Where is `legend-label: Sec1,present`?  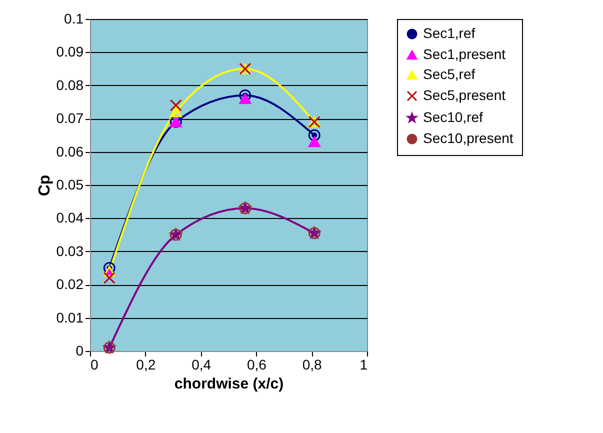 legend-label: Sec1,present is located at coordinates (464, 54).